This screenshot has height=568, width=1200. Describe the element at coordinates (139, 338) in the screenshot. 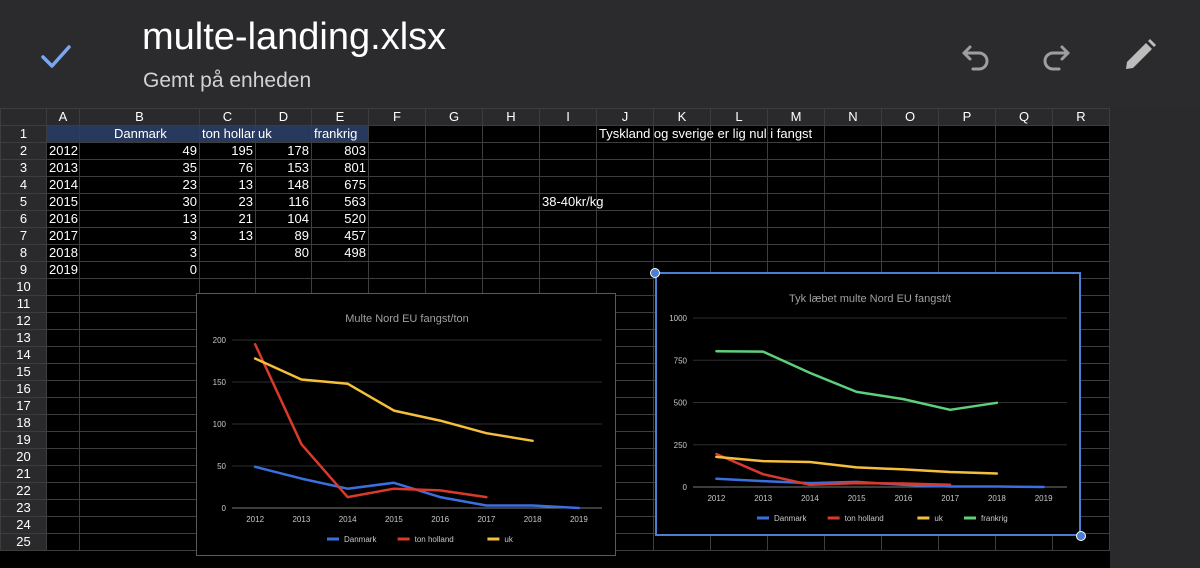

I see `cell-b13` at that location.